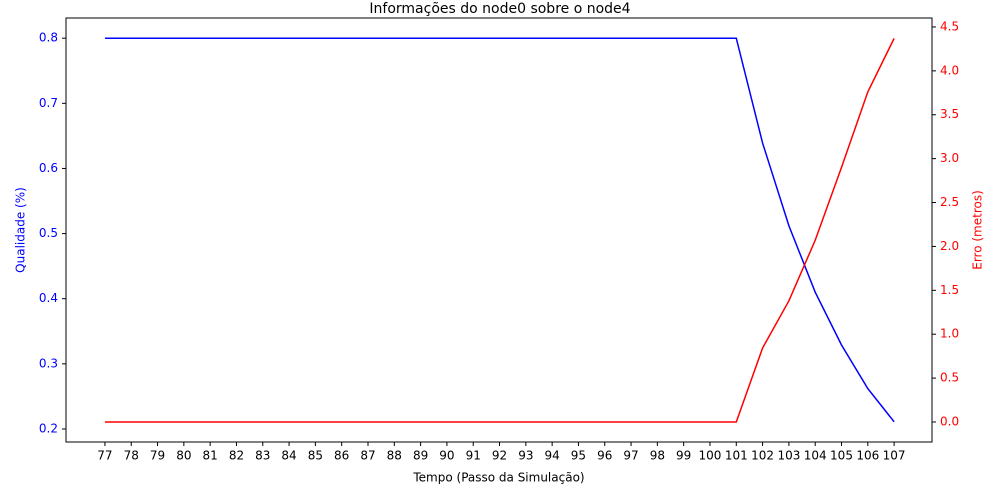 The height and width of the screenshot is (500, 1000). Describe the element at coordinates (48, 298) in the screenshot. I see `y-tick-label: 0.4` at that location.